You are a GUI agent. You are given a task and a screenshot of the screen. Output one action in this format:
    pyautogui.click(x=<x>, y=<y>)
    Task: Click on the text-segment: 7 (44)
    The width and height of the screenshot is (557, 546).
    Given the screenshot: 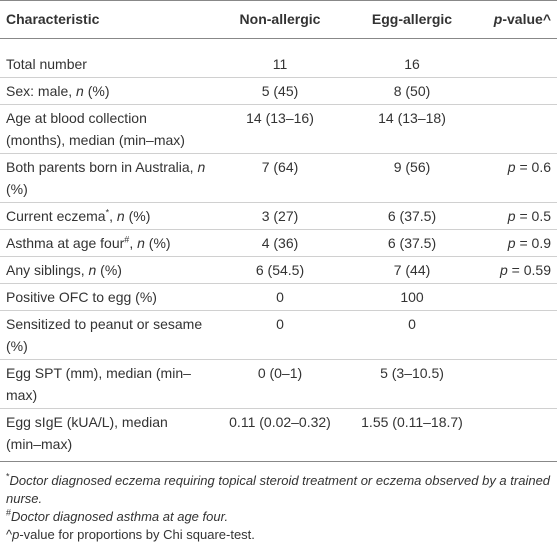 What is the action you would take?
    pyautogui.click(x=412, y=270)
    